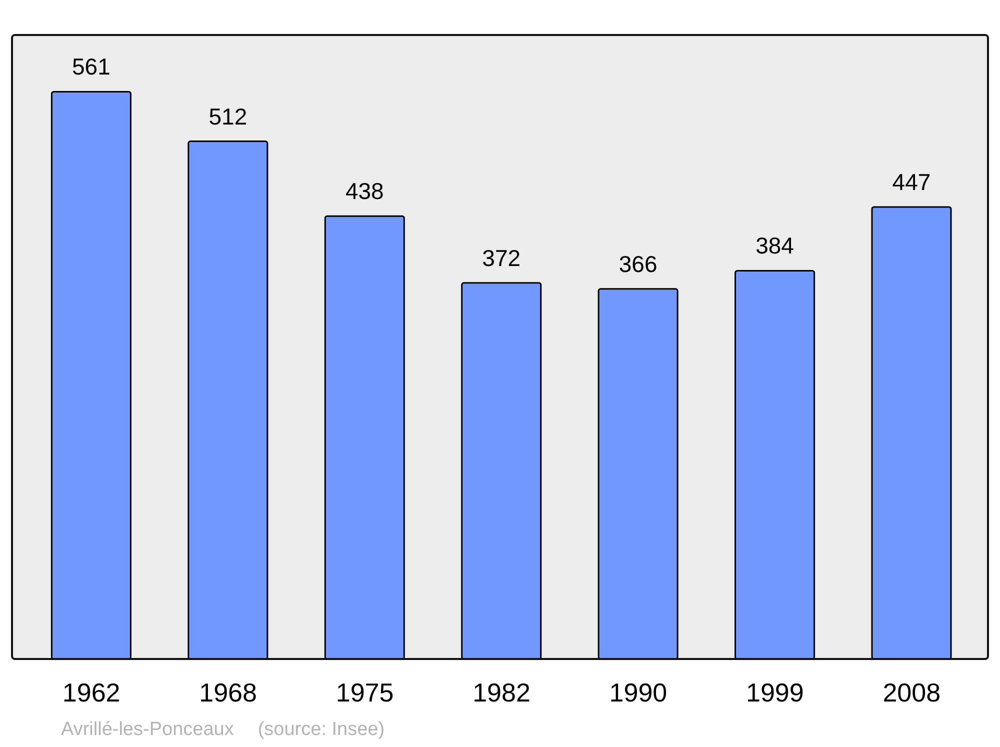  What do you see at coordinates (638, 692) in the screenshot?
I see `x-tick-label: 1990` at bounding box center [638, 692].